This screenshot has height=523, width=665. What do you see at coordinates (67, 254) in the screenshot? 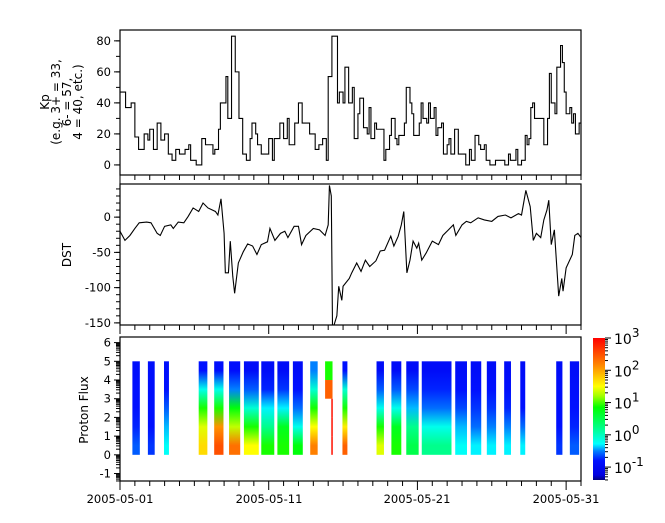
I see `dst-ylabel: DST` at bounding box center [67, 254].